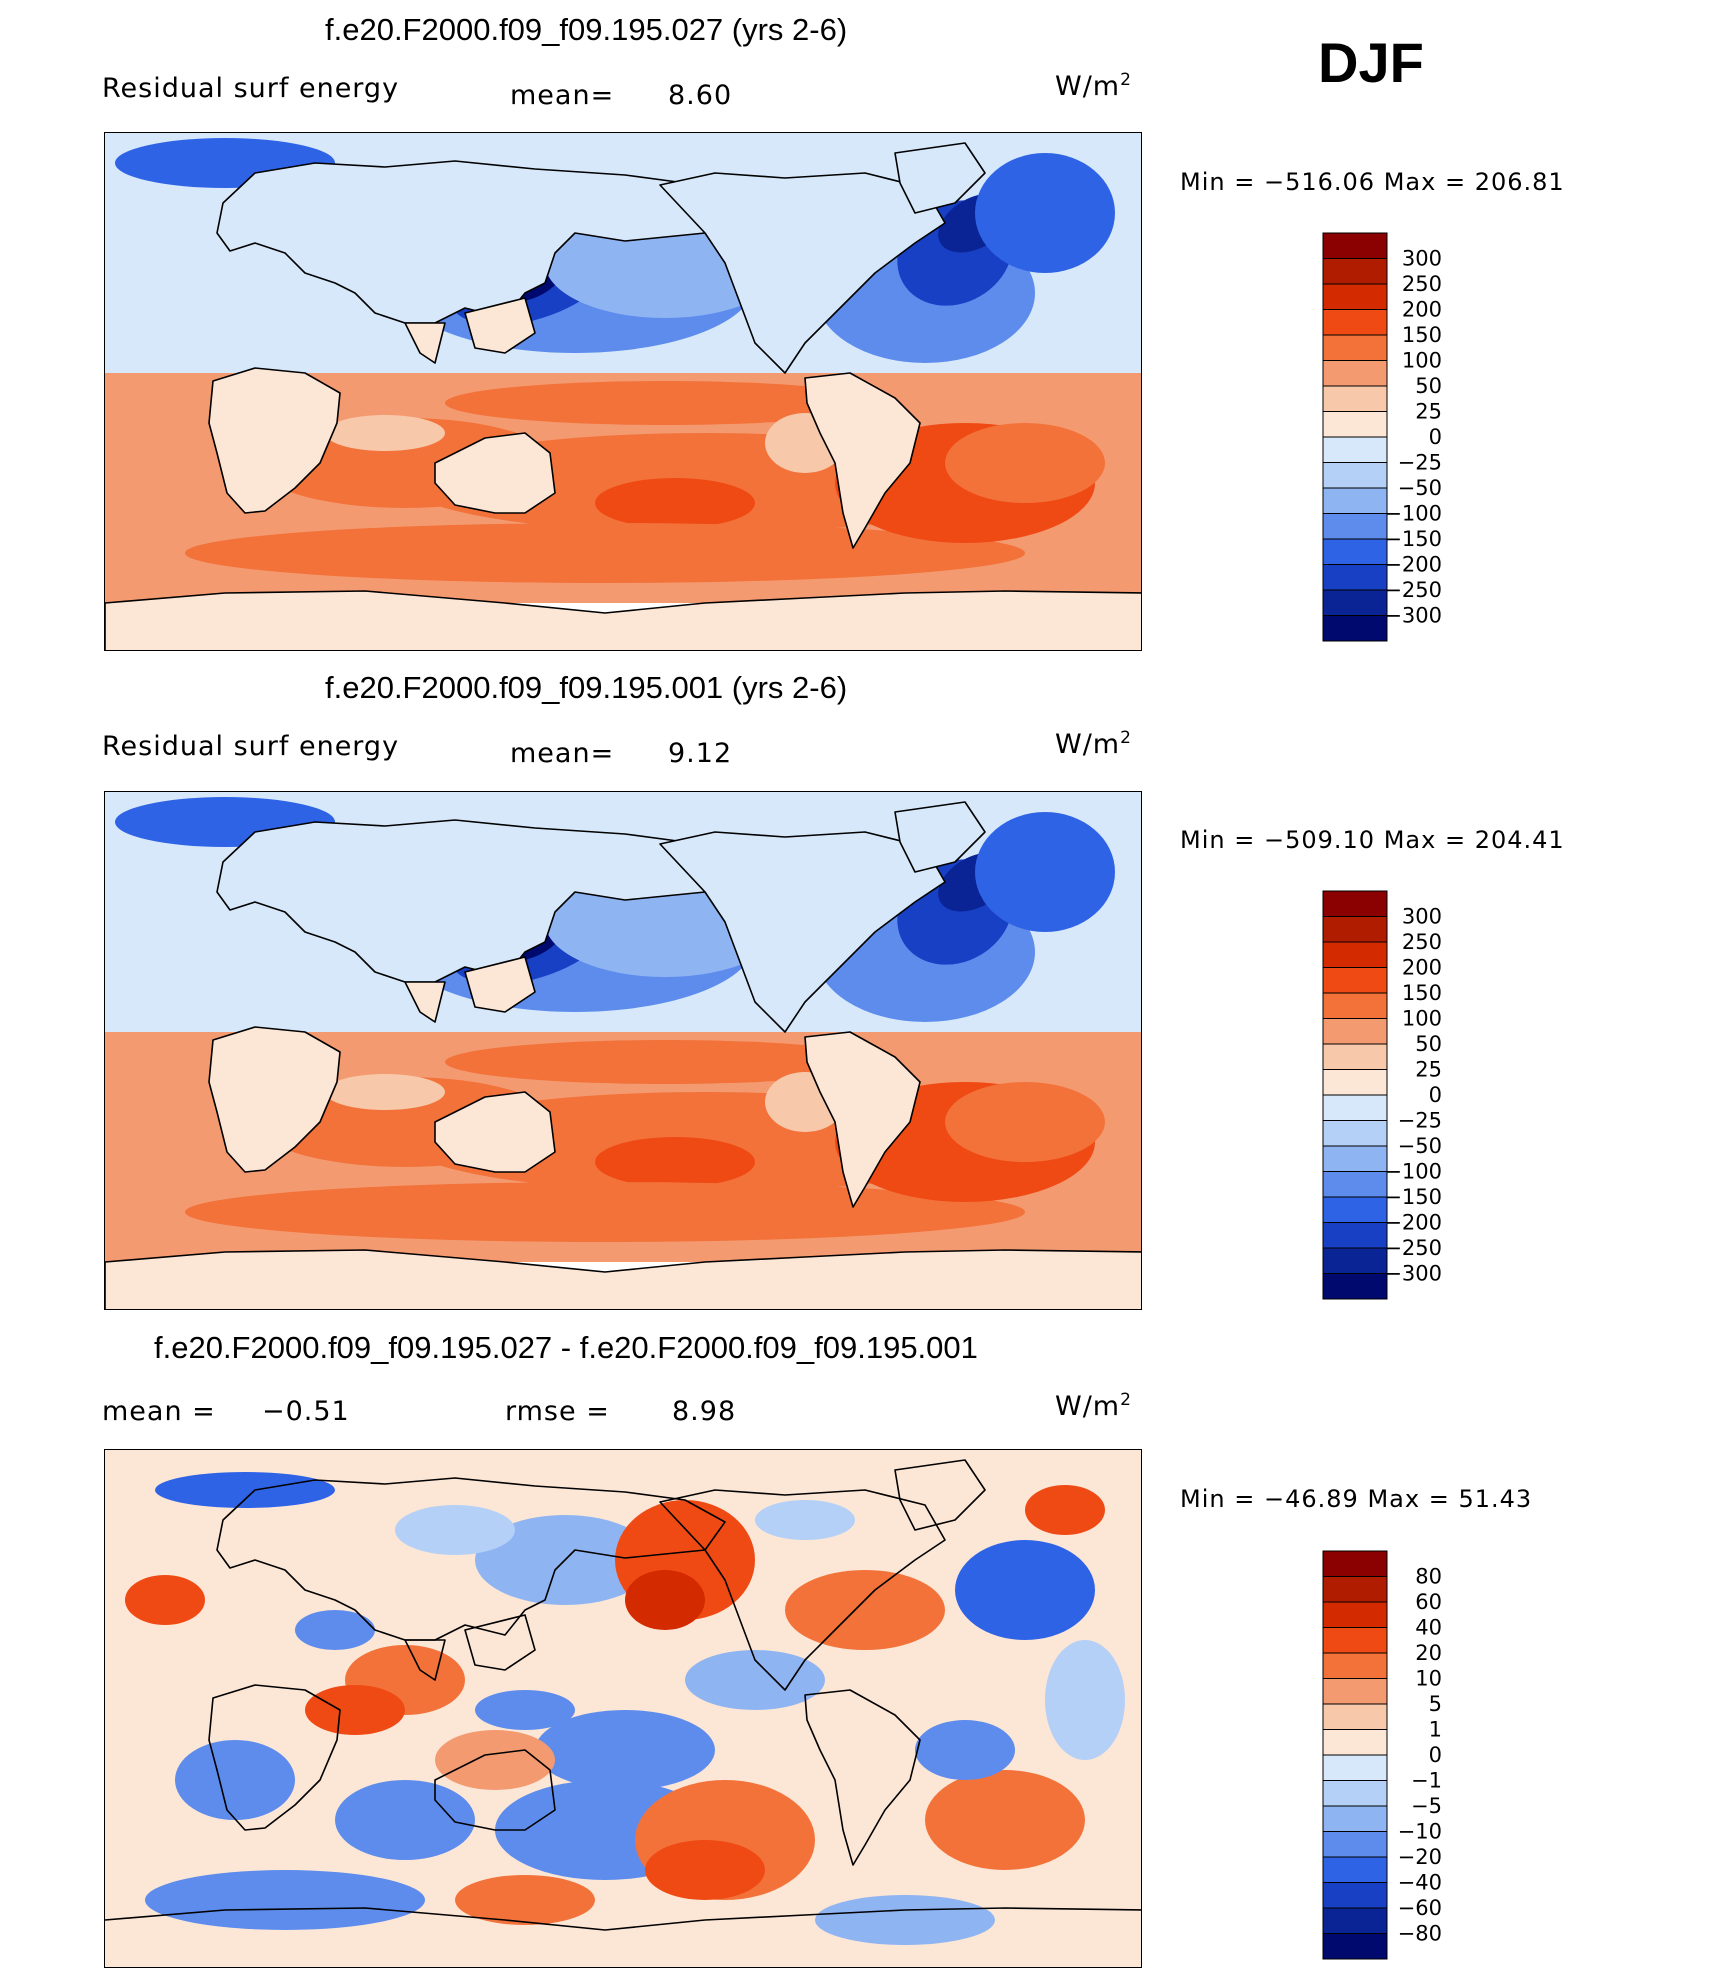 The width and height of the screenshot is (1710, 1968). Describe the element at coordinates (1420, 1934) in the screenshot. I see `colorbar-tick-label: −80` at that location.